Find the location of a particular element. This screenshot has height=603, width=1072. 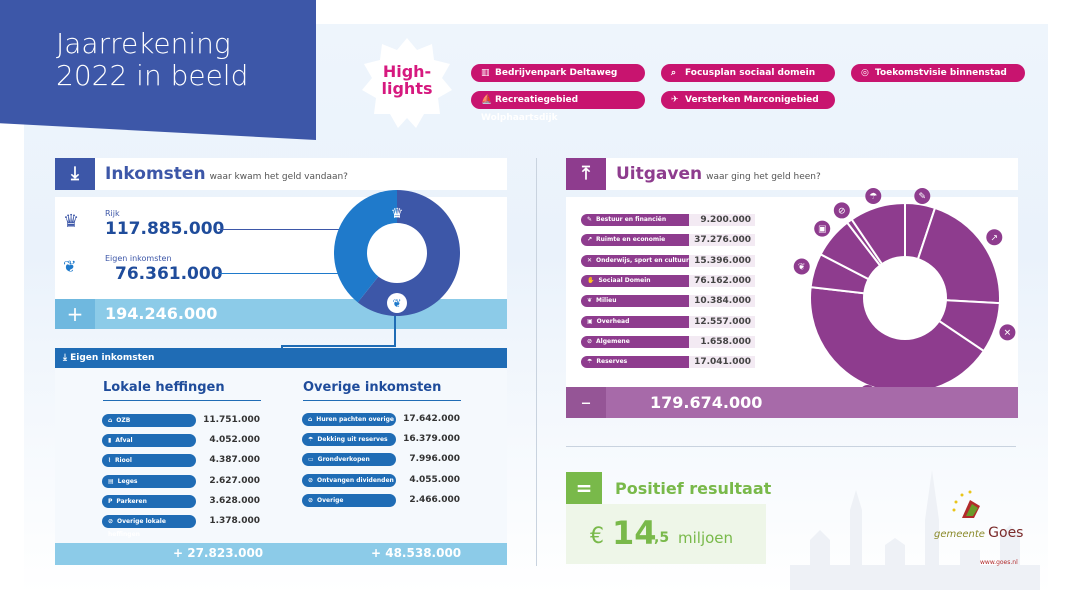

overige-item-label: Huren pachten overige is located at coordinates (355, 419).